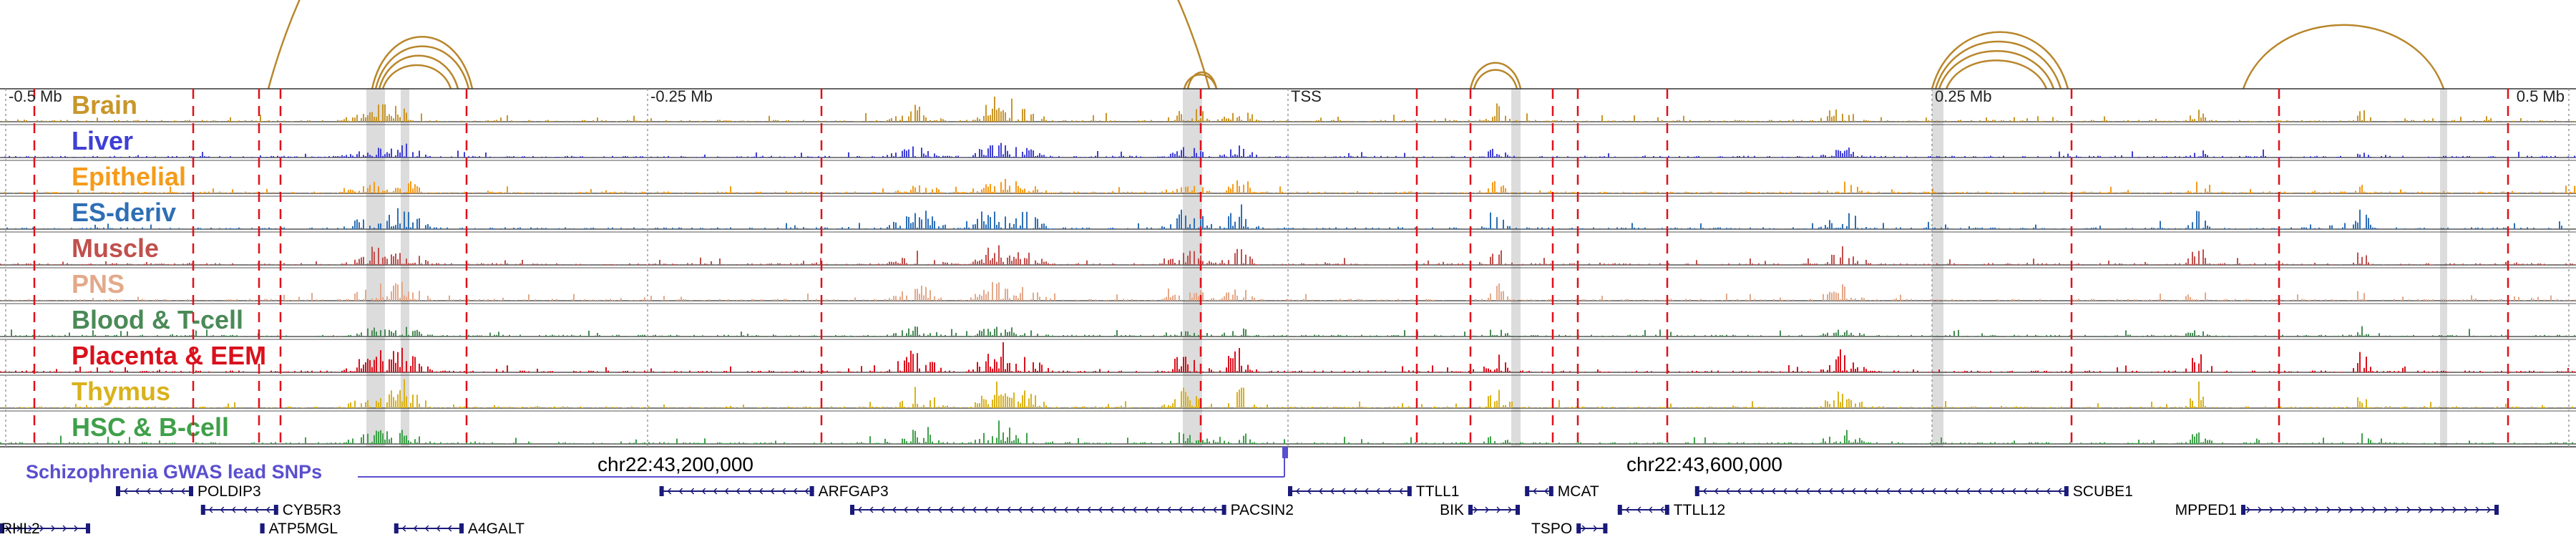  Describe the element at coordinates (150, 427) in the screenshot. I see `track-label: HSC & B-cell` at that location.